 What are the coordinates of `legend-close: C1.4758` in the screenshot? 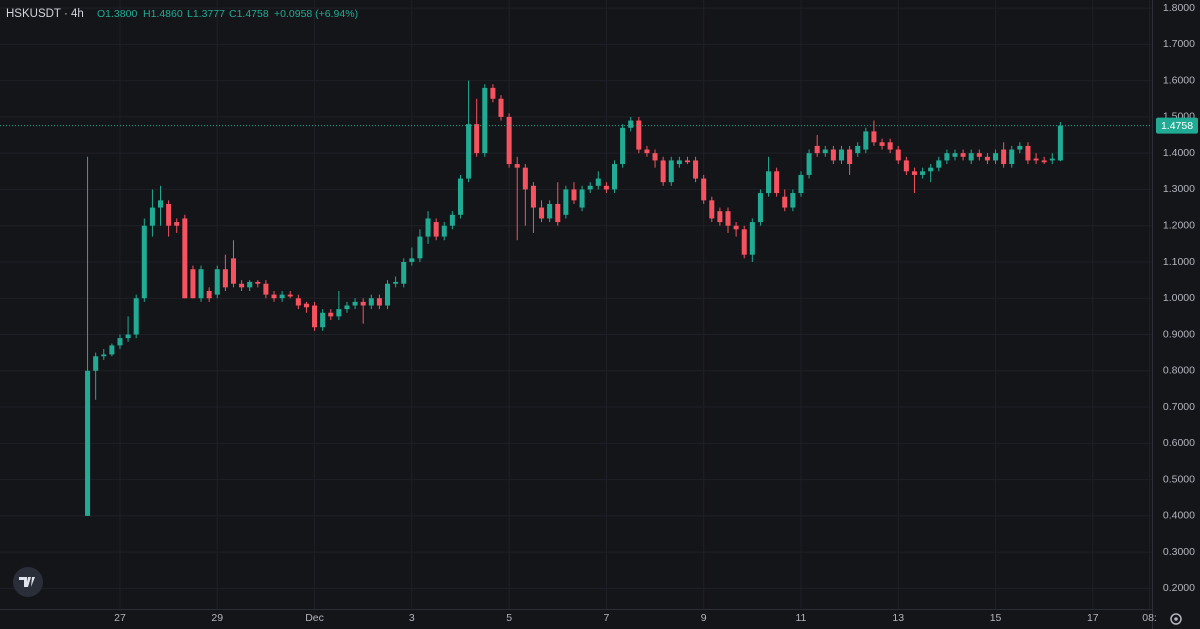 It's located at (249, 14).